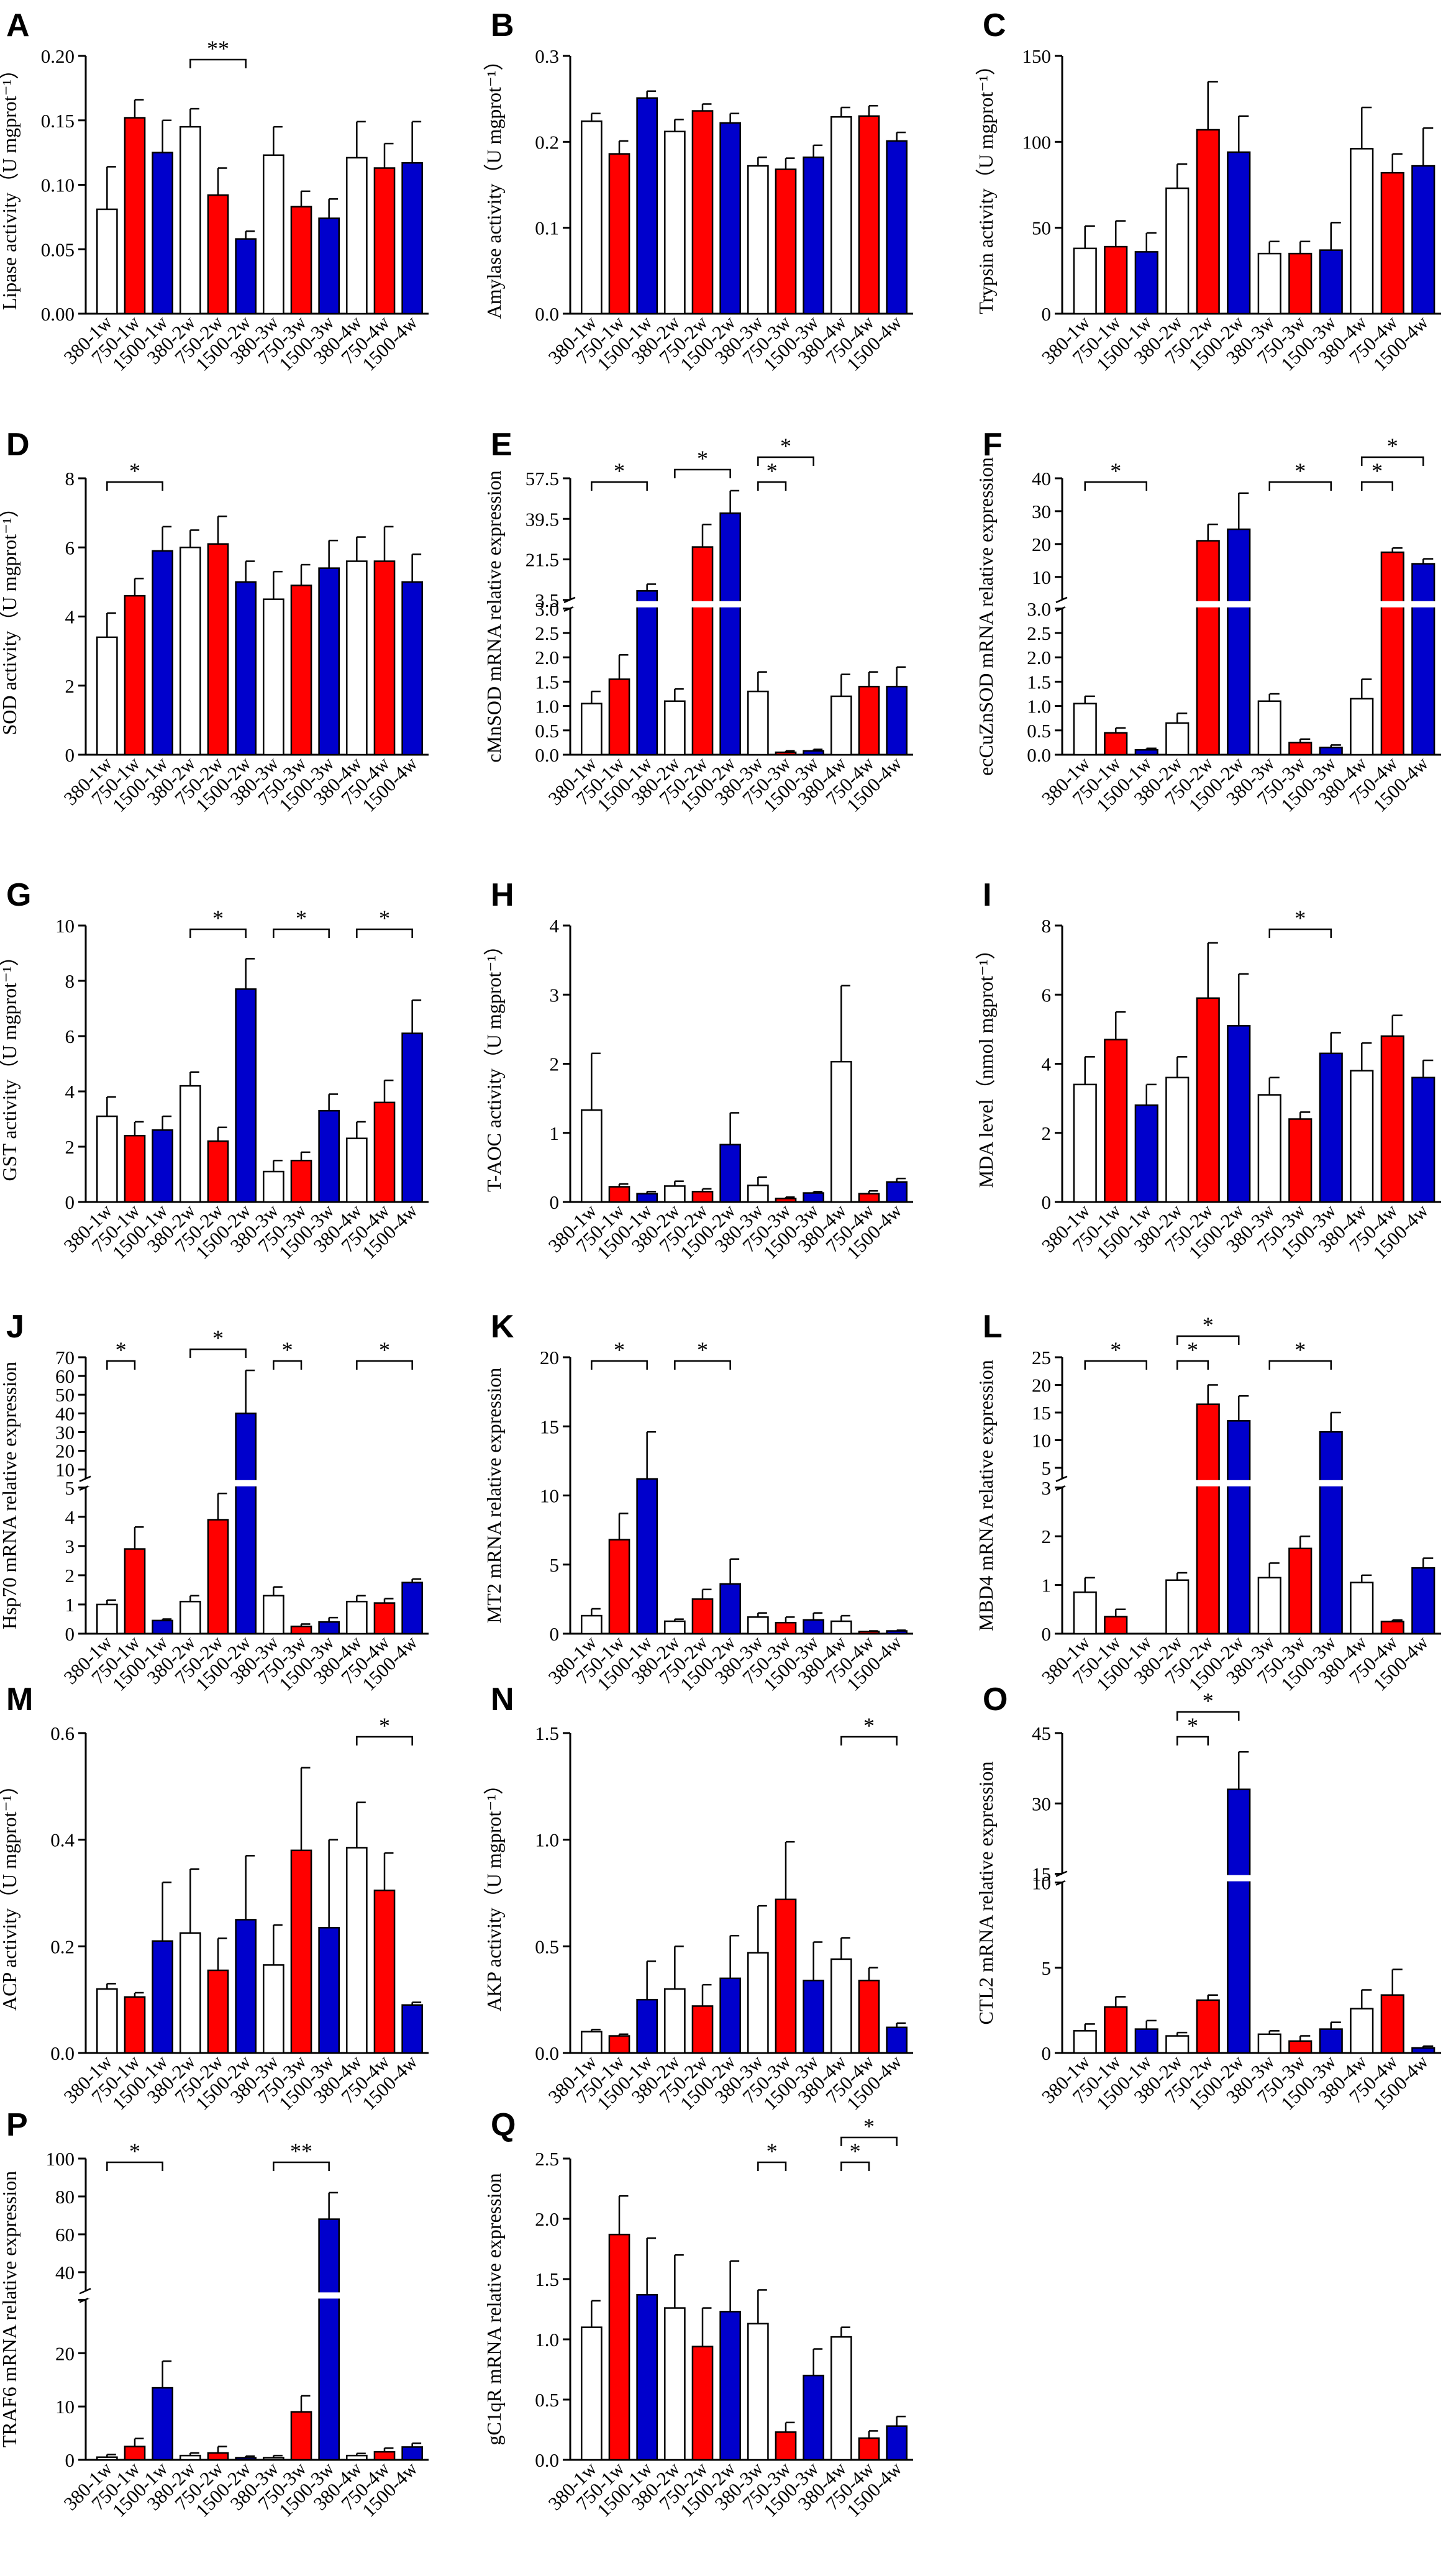  What do you see at coordinates (547, 1840) in the screenshot?
I see `y-tick-label: 1.0` at bounding box center [547, 1840].